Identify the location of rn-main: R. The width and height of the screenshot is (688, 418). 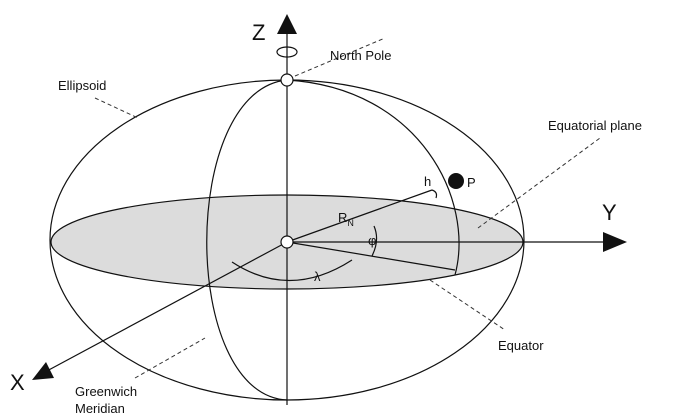
(342, 217).